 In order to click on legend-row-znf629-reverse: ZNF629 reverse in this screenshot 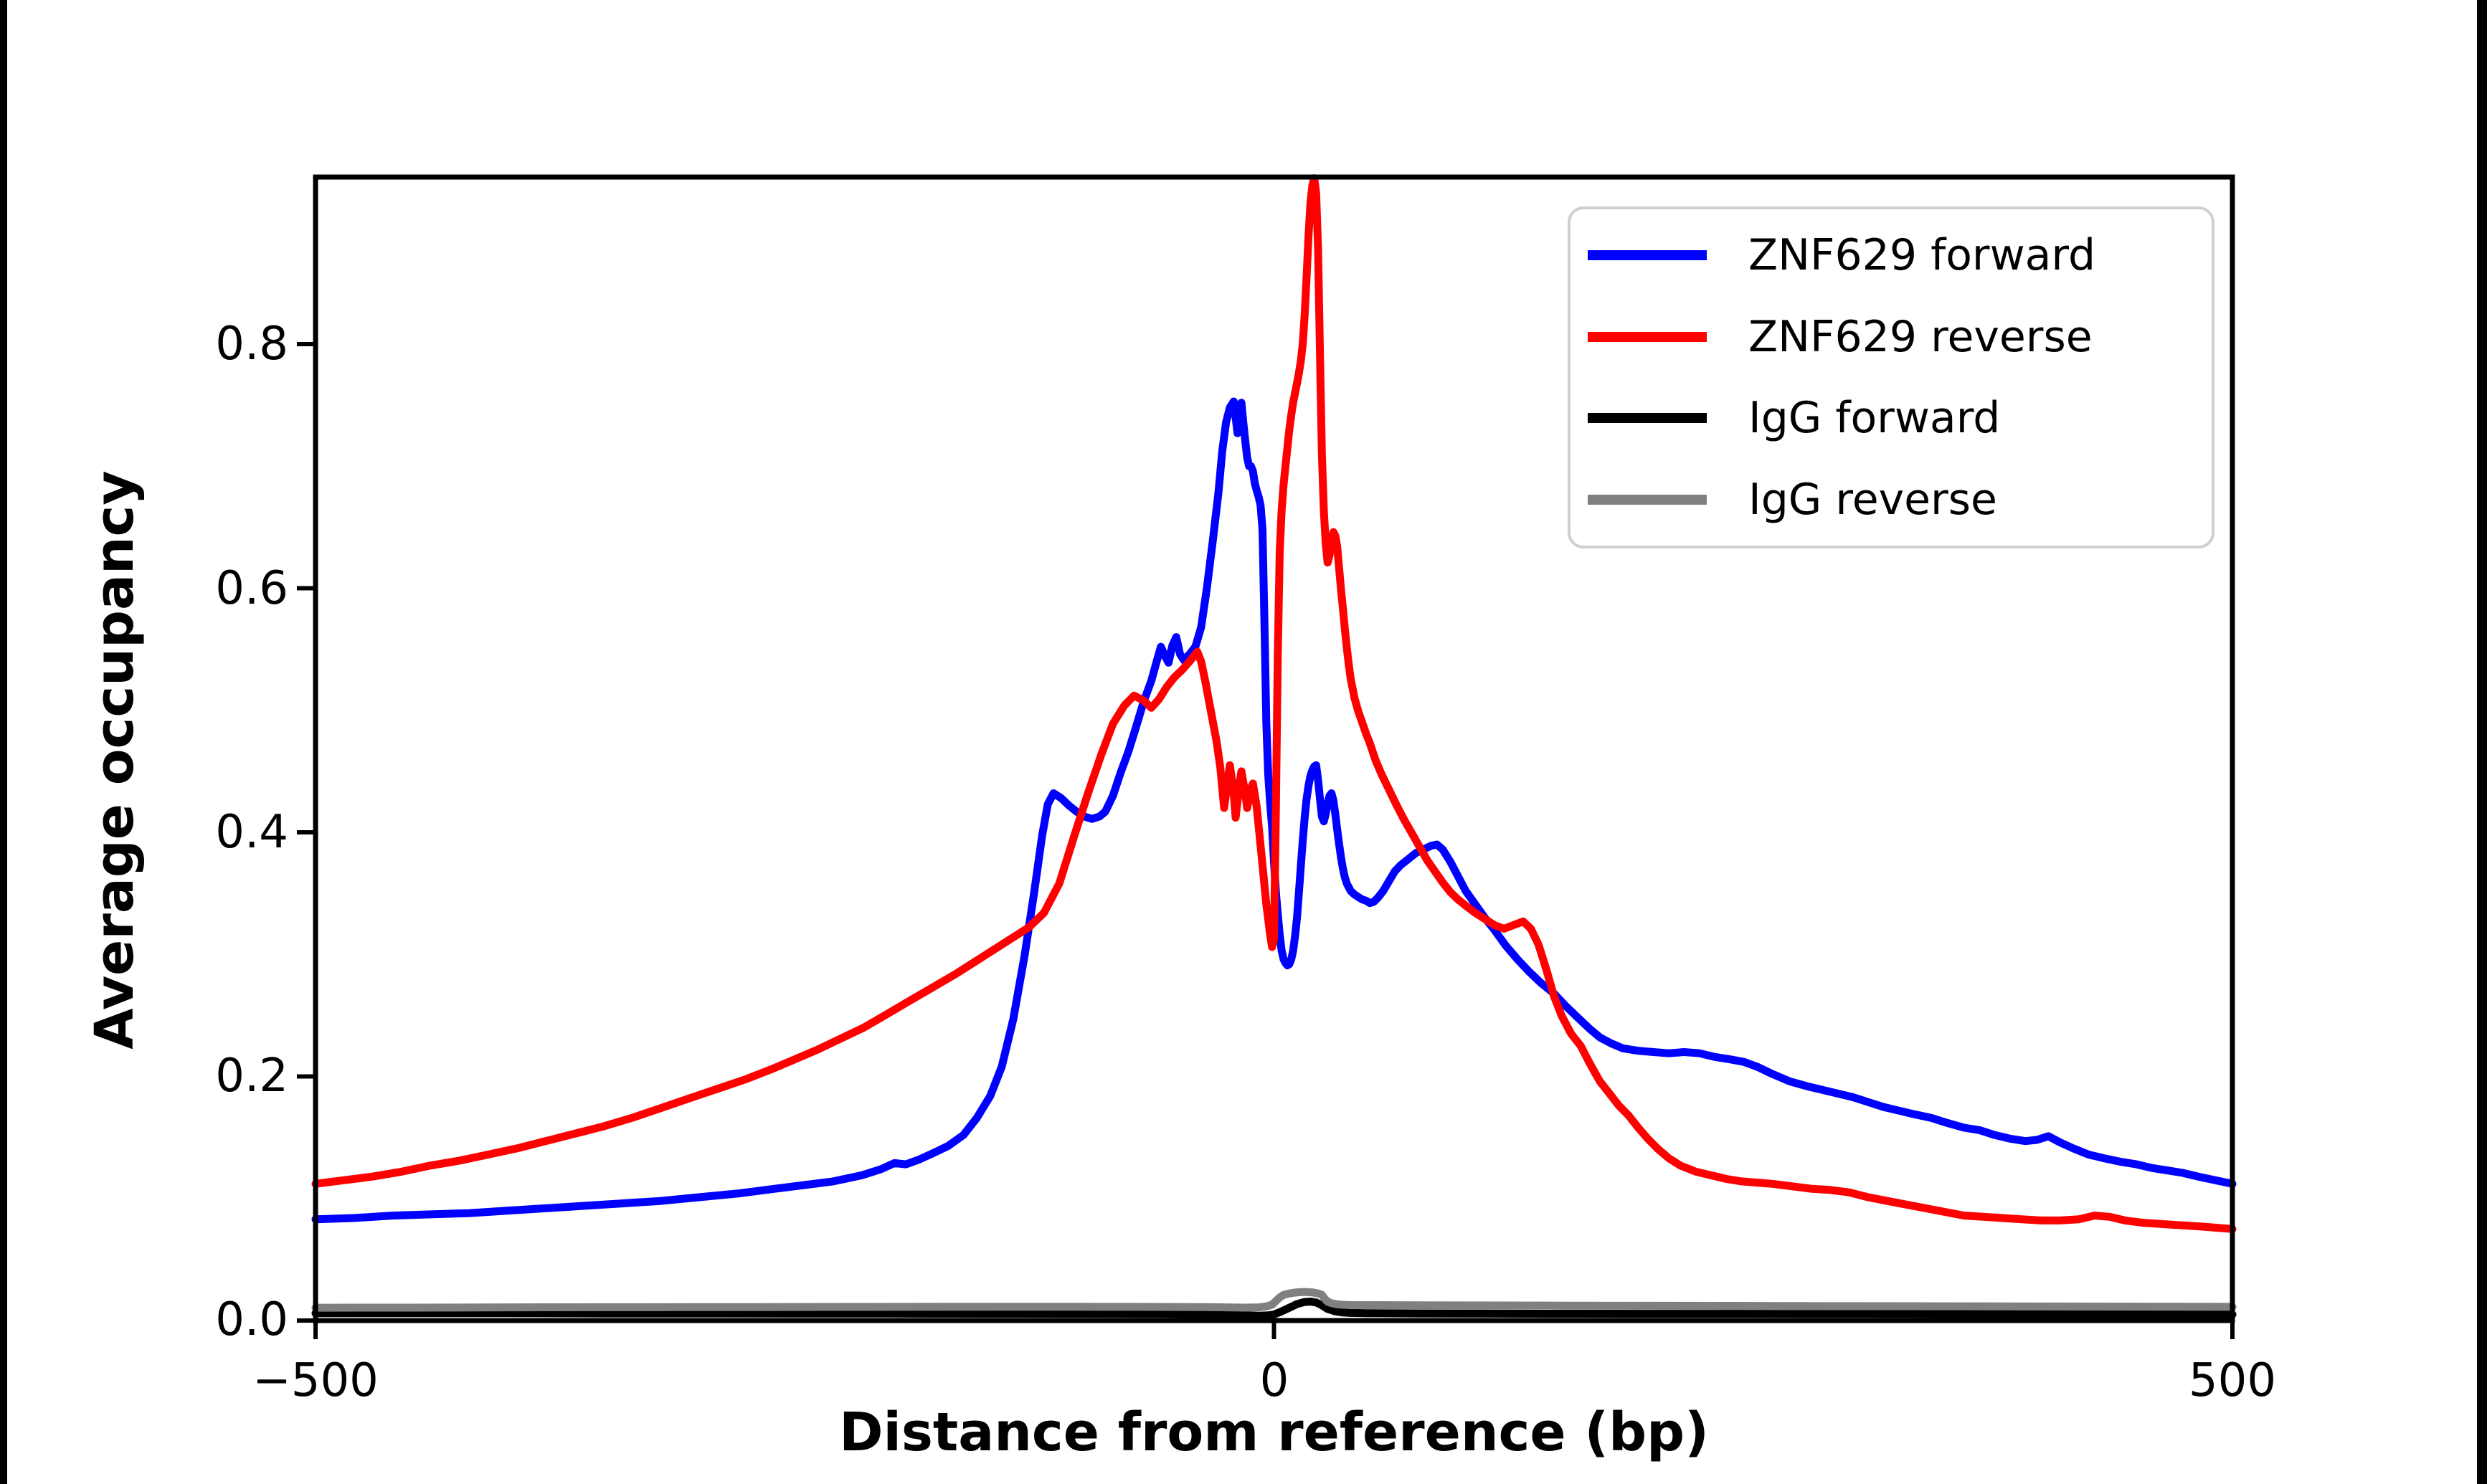, I will do `click(1892, 337)`.